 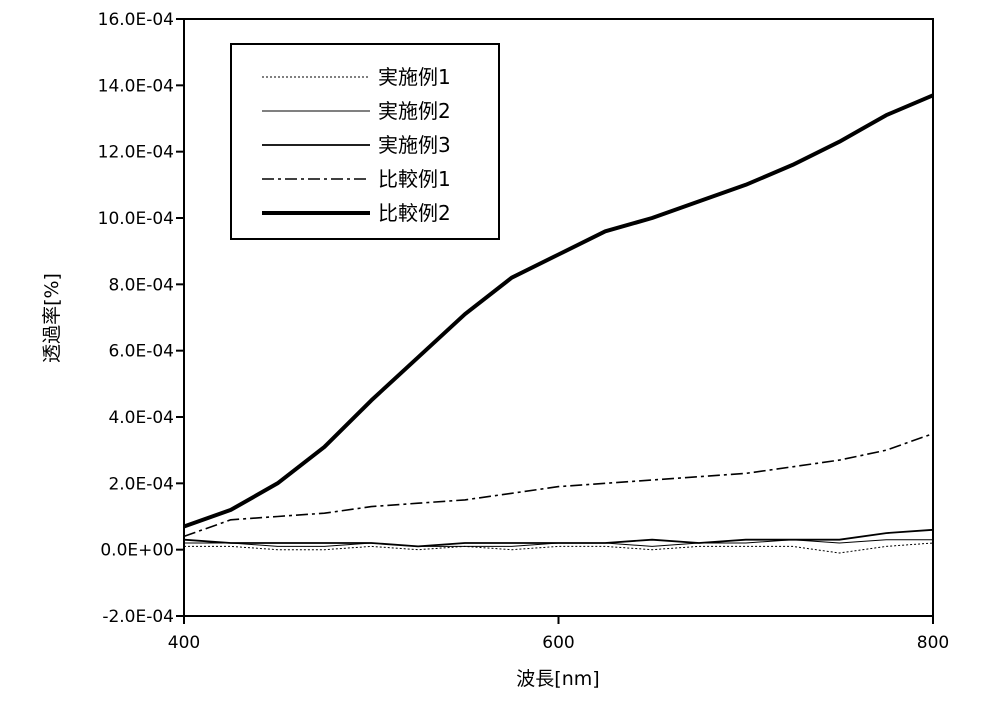 What do you see at coordinates (136, 153) in the screenshot?
I see `y-tick-label: 12.0E-04` at bounding box center [136, 153].